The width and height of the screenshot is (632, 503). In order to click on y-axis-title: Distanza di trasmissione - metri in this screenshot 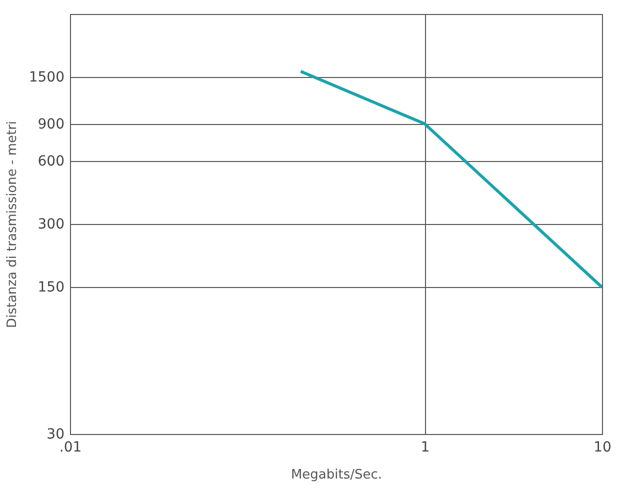, I will do `click(12, 224)`.